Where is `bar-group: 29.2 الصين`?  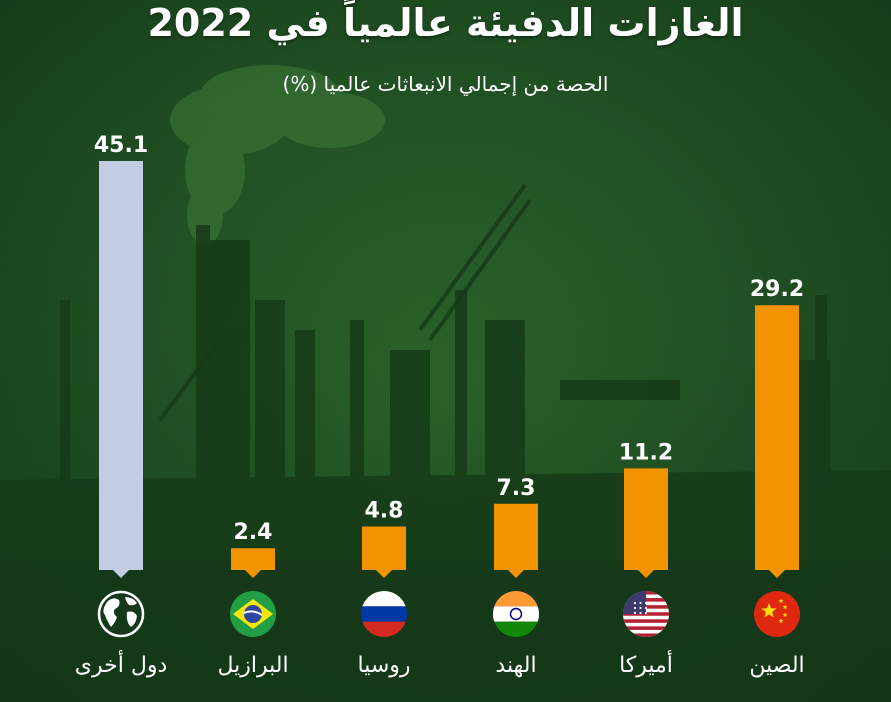 bar-group: 29.2 الصين is located at coordinates (776, 477).